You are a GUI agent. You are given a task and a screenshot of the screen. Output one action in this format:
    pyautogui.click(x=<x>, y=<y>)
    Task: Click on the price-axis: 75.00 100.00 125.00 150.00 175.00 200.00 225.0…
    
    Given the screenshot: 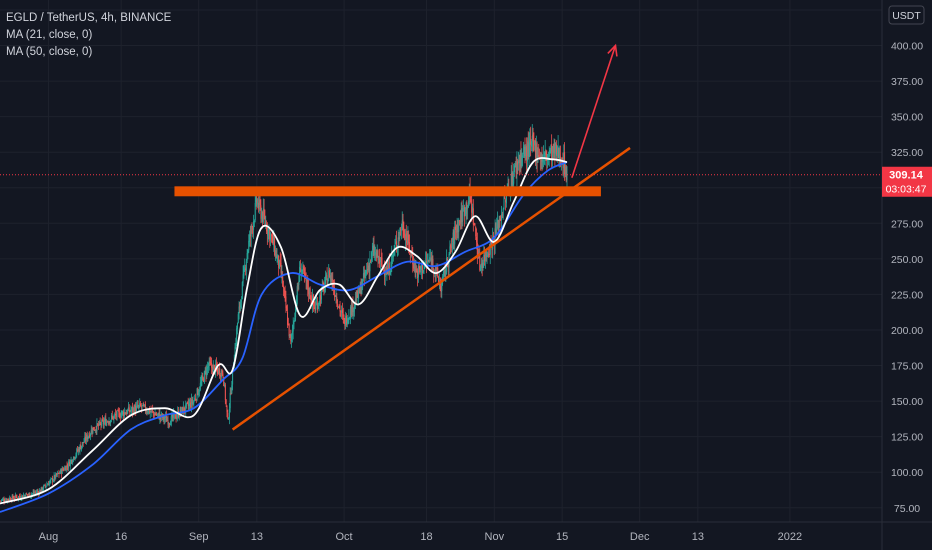 What is the action you would take?
    pyautogui.click(x=906, y=275)
    